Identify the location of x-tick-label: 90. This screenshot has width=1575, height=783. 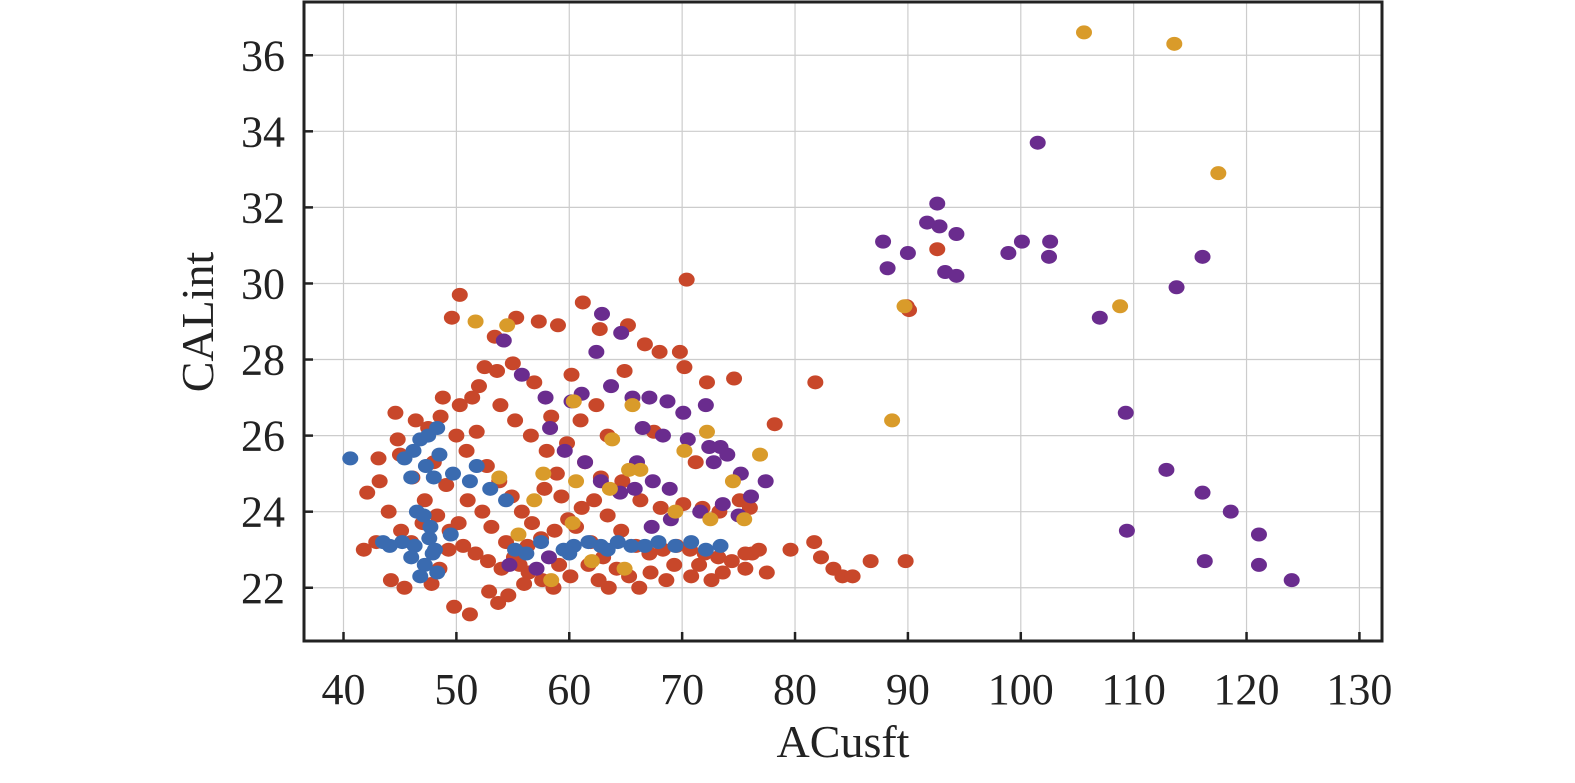
(908, 689).